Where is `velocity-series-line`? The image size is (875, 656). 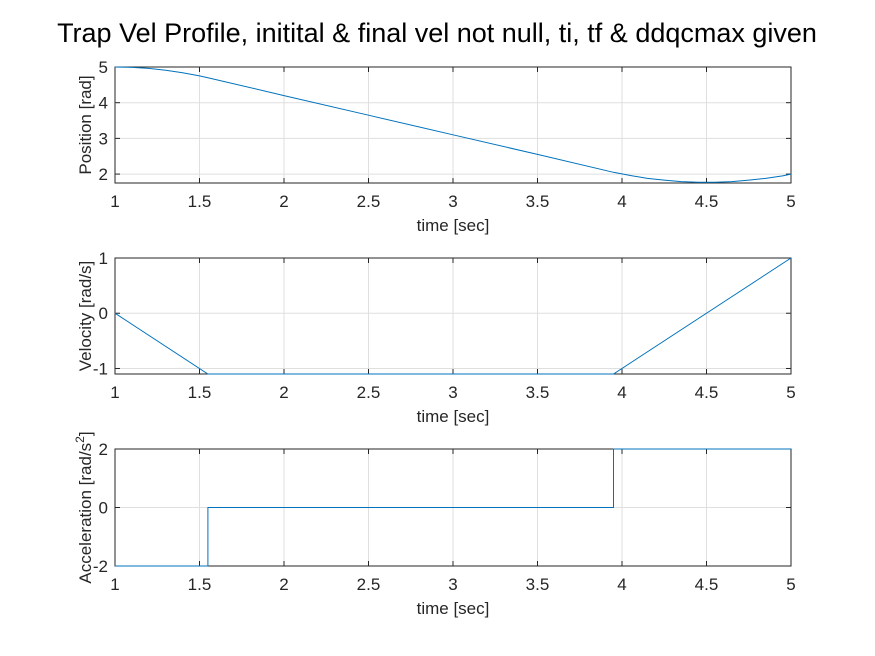 velocity-series-line is located at coordinates (453, 316).